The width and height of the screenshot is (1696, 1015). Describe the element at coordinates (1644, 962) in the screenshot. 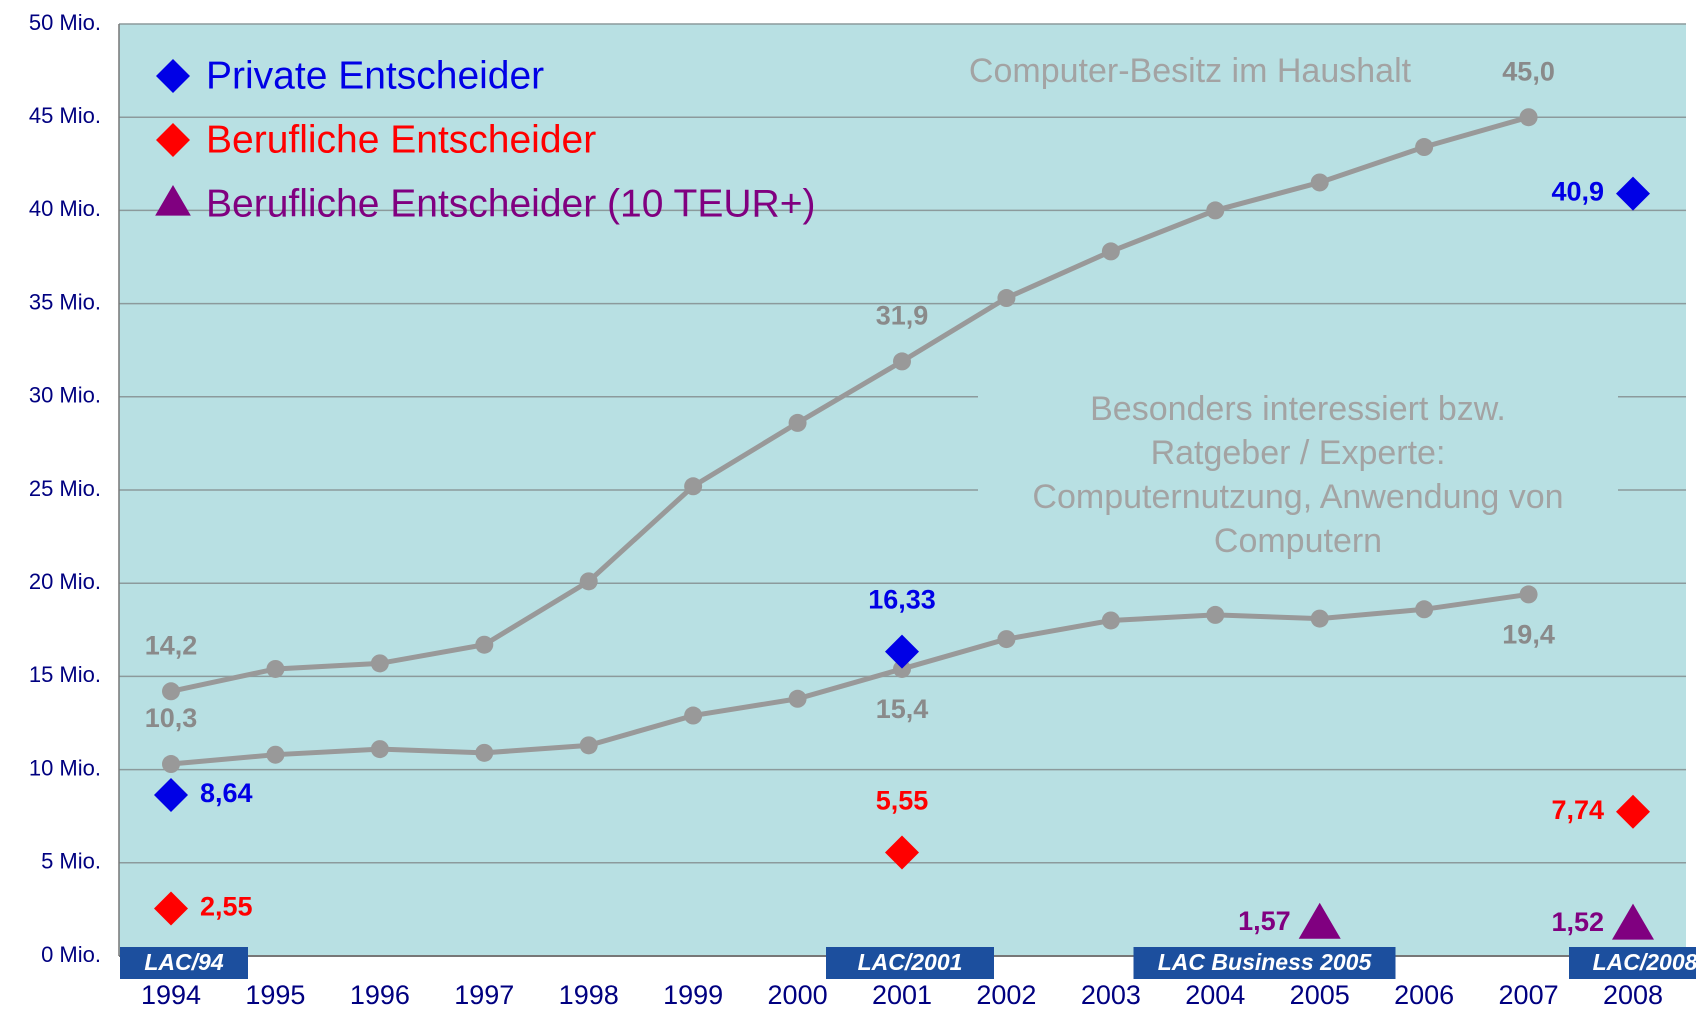

I see `badge-label: LAC/2008` at that location.